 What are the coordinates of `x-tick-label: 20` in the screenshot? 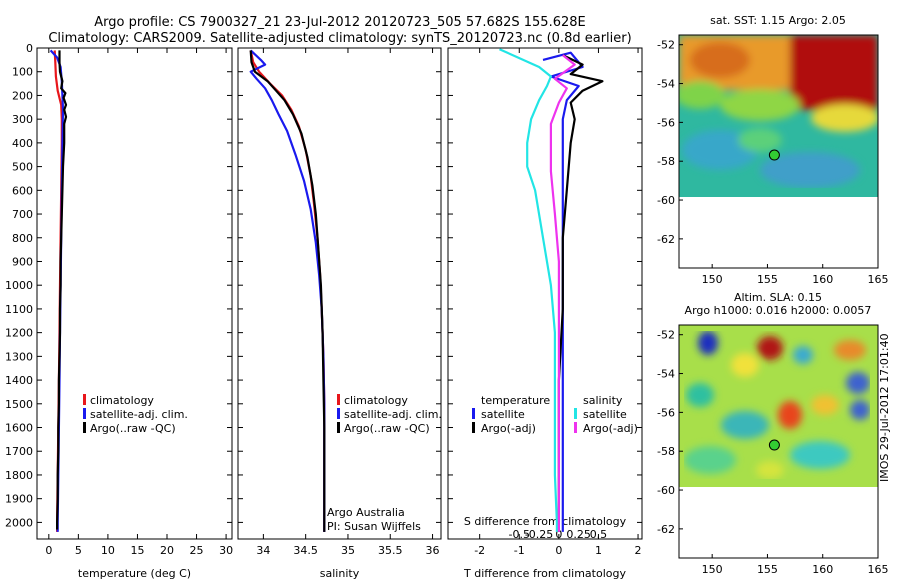 It's located at (167, 550).